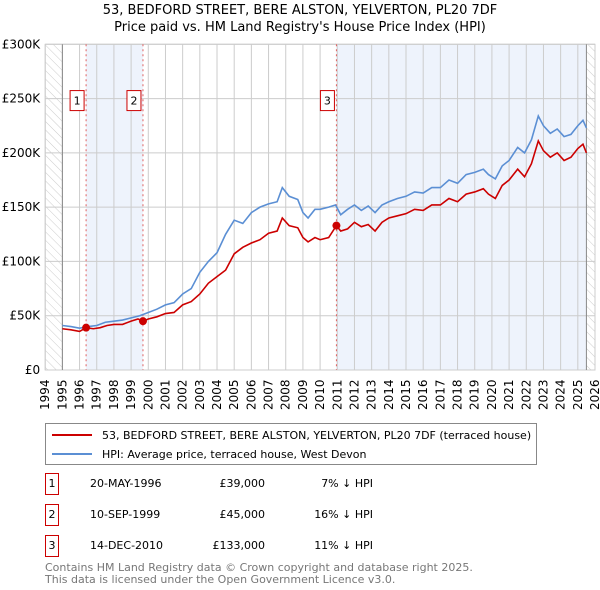 The image size is (600, 590). I want to click on legend-swatch-red, so click(72, 435).